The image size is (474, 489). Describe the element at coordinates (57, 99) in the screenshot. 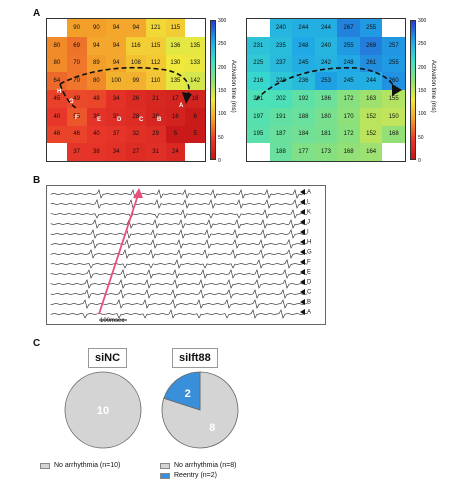

I see `left-map-cell: 45` at that location.